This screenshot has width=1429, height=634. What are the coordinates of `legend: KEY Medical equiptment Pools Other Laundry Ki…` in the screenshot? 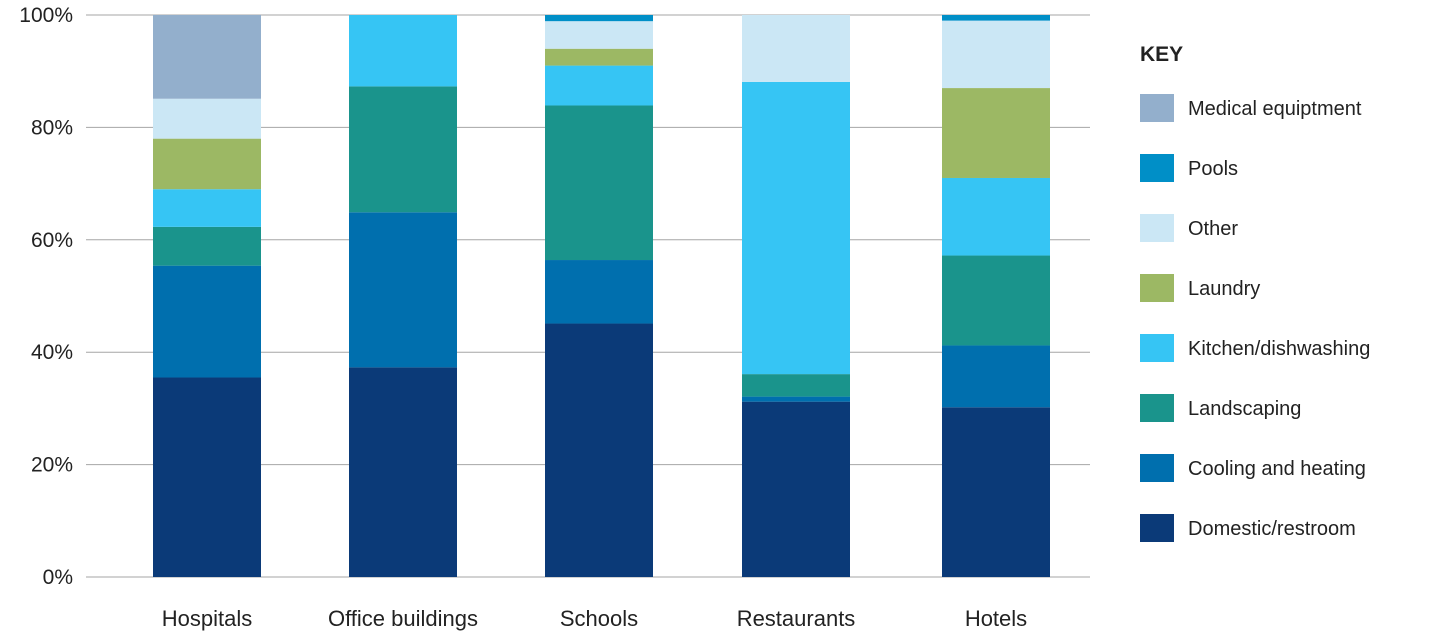 It's located at (1255, 292).